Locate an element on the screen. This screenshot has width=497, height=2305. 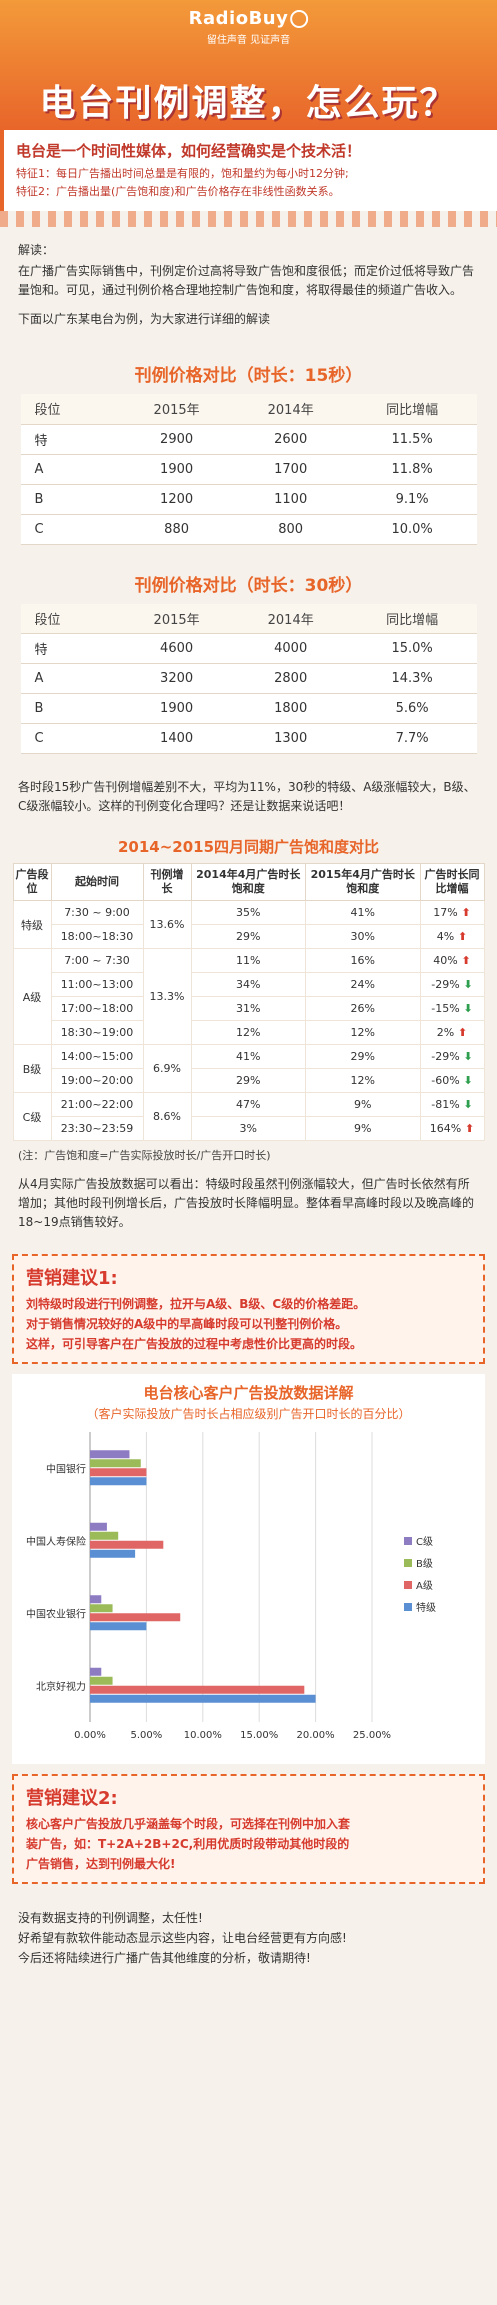
category-label: 中国银行 is located at coordinates (66, 1468).